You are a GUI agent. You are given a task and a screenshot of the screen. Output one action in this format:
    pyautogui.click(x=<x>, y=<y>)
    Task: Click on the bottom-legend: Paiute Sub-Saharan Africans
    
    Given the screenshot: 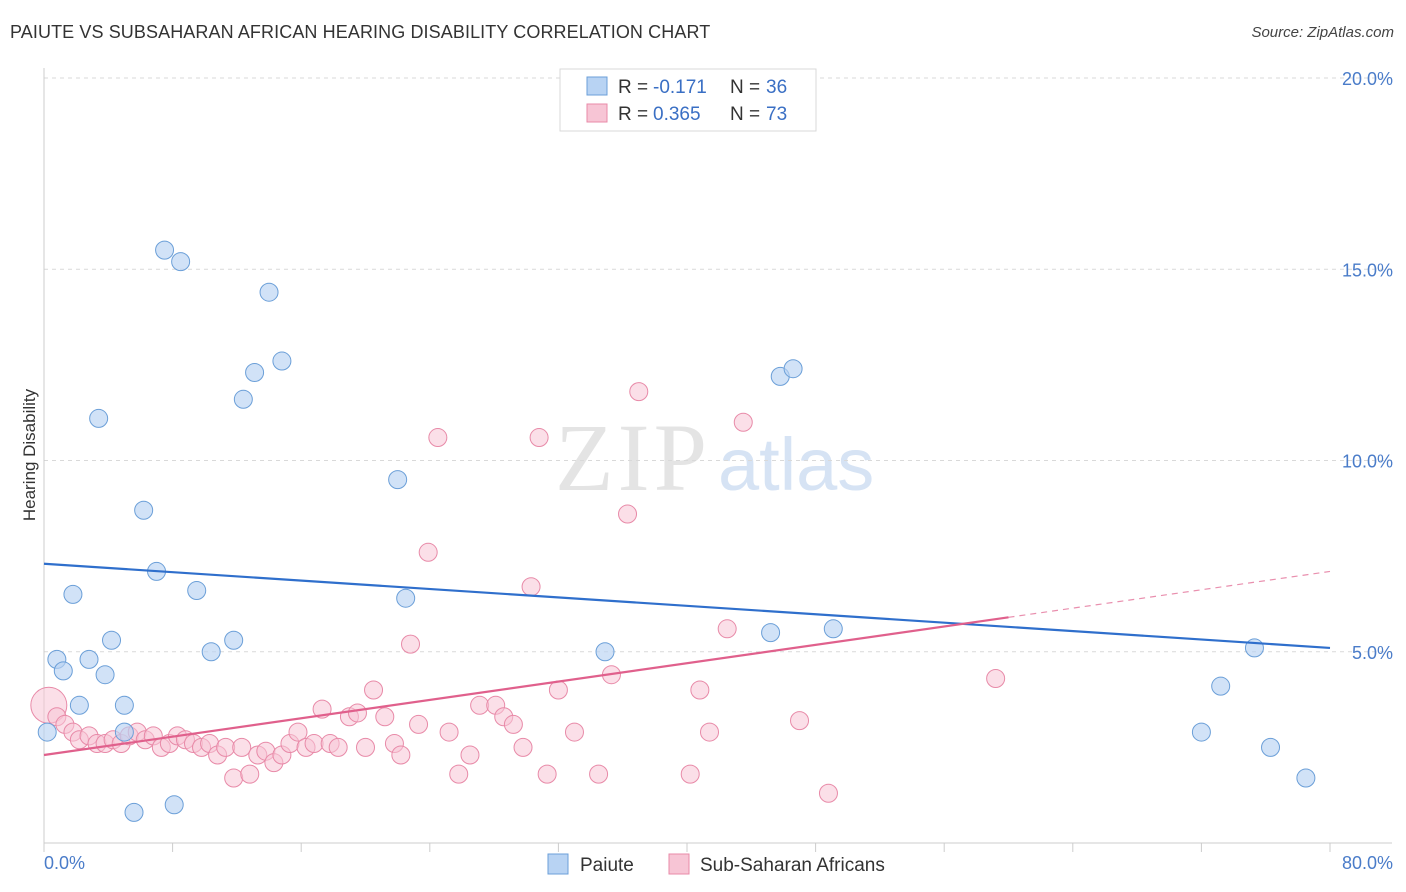 What is the action you would take?
    pyautogui.click(x=716, y=864)
    